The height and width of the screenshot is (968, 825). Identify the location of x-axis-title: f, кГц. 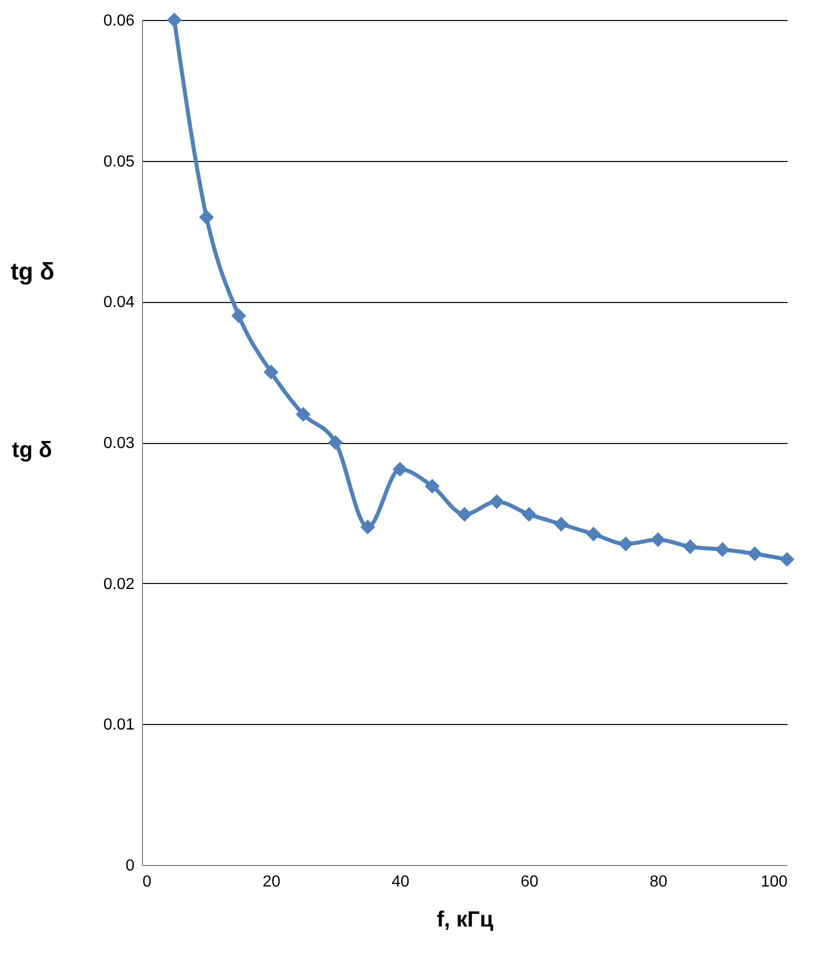
(465, 919).